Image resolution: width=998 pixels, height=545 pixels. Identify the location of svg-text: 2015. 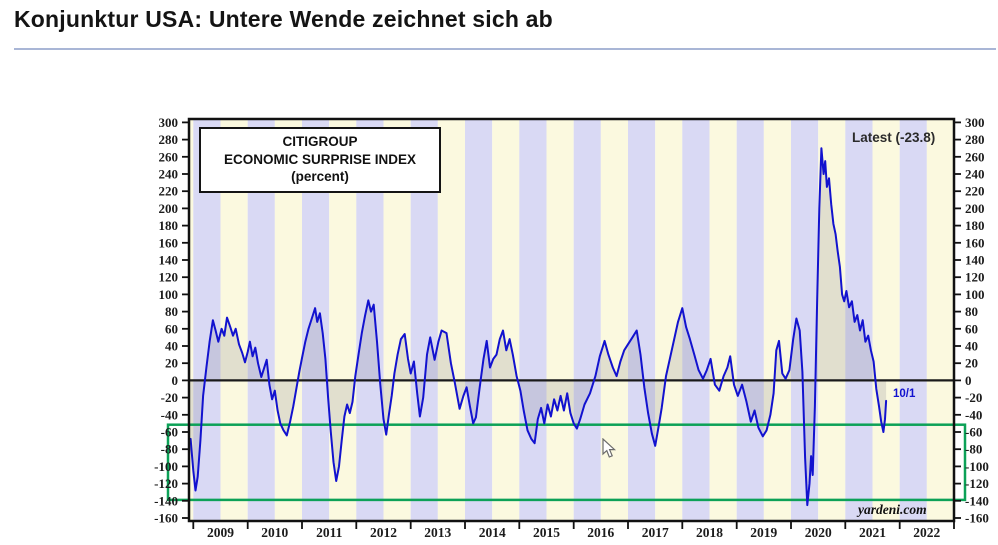
(546, 532).